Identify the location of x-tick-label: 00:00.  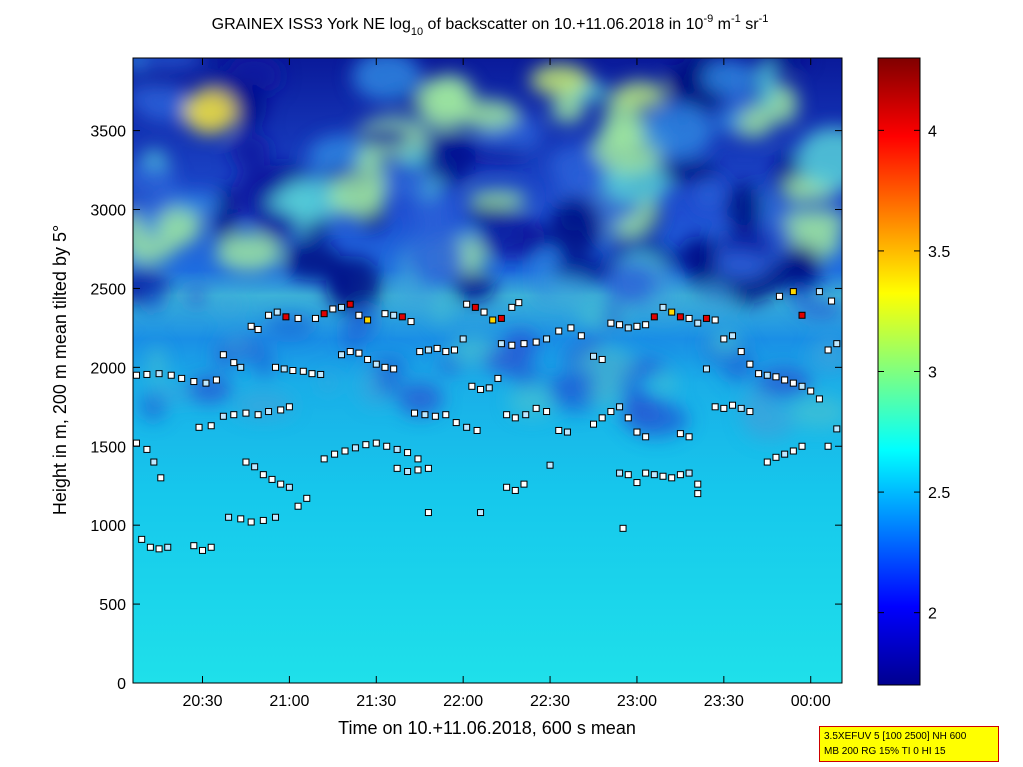
(811, 701).